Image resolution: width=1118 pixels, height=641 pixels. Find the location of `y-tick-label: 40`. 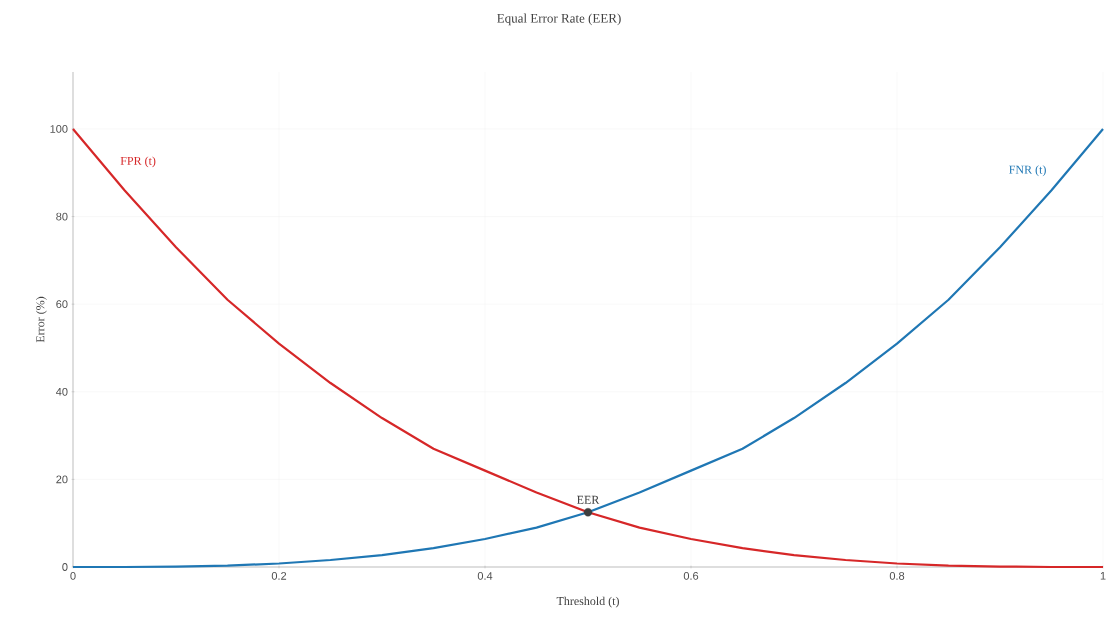

y-tick-label: 40 is located at coordinates (61, 391).